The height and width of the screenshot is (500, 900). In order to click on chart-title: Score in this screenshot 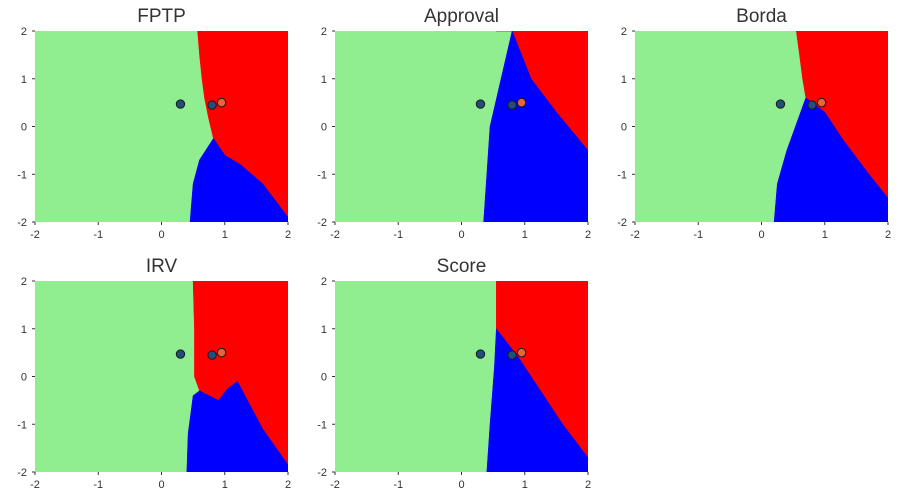, I will do `click(462, 266)`.